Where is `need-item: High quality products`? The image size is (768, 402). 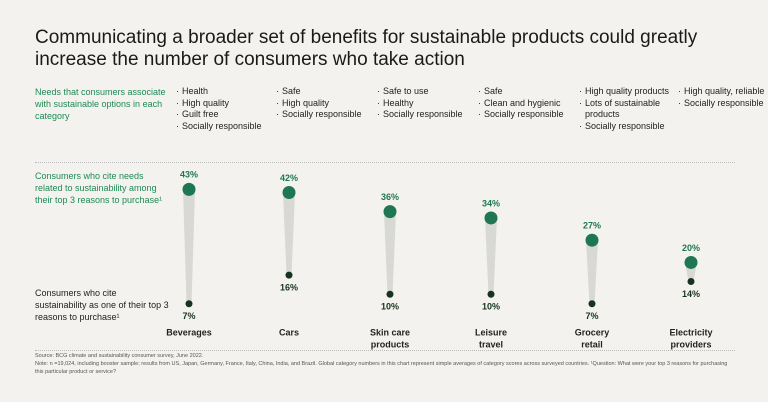 need-item: High quality products is located at coordinates (625, 92).